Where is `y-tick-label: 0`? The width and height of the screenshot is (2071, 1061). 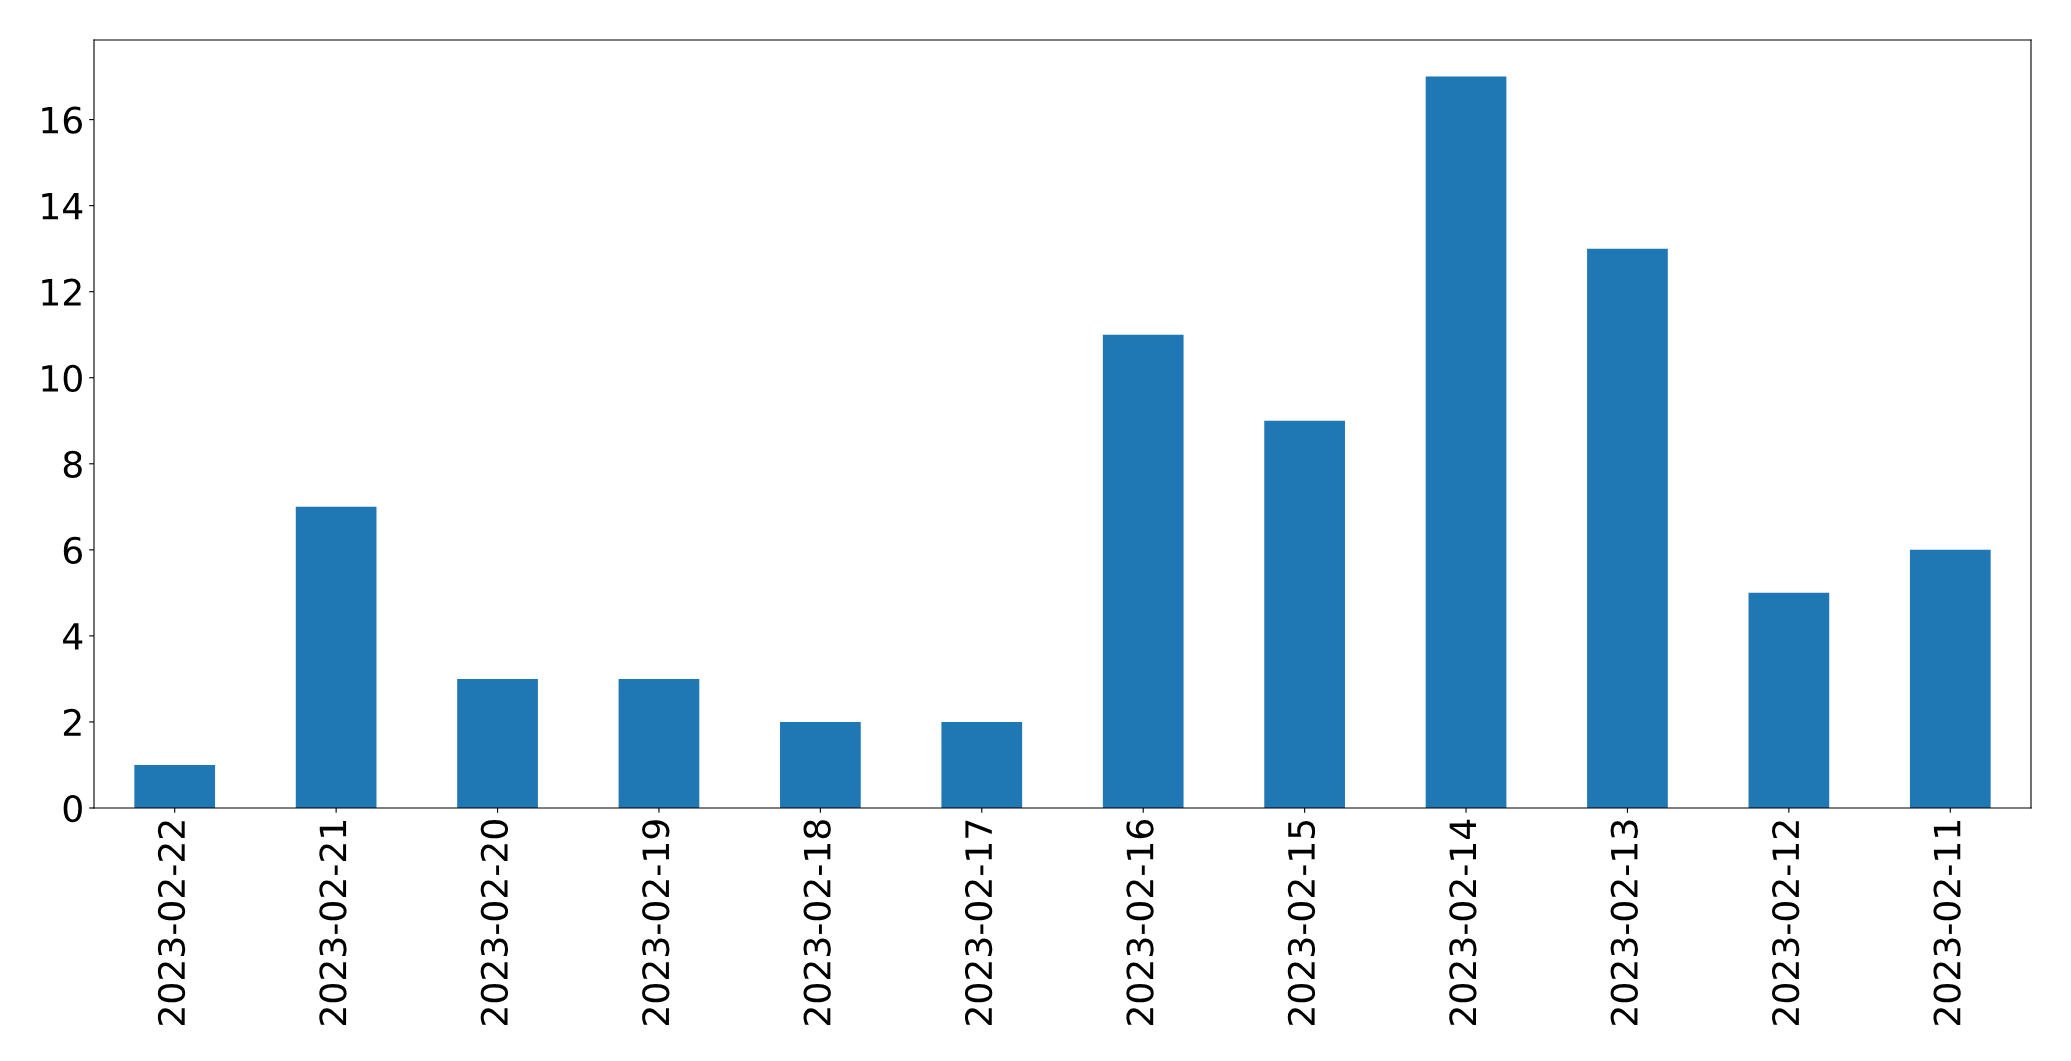
y-tick-label: 0 is located at coordinates (72, 808).